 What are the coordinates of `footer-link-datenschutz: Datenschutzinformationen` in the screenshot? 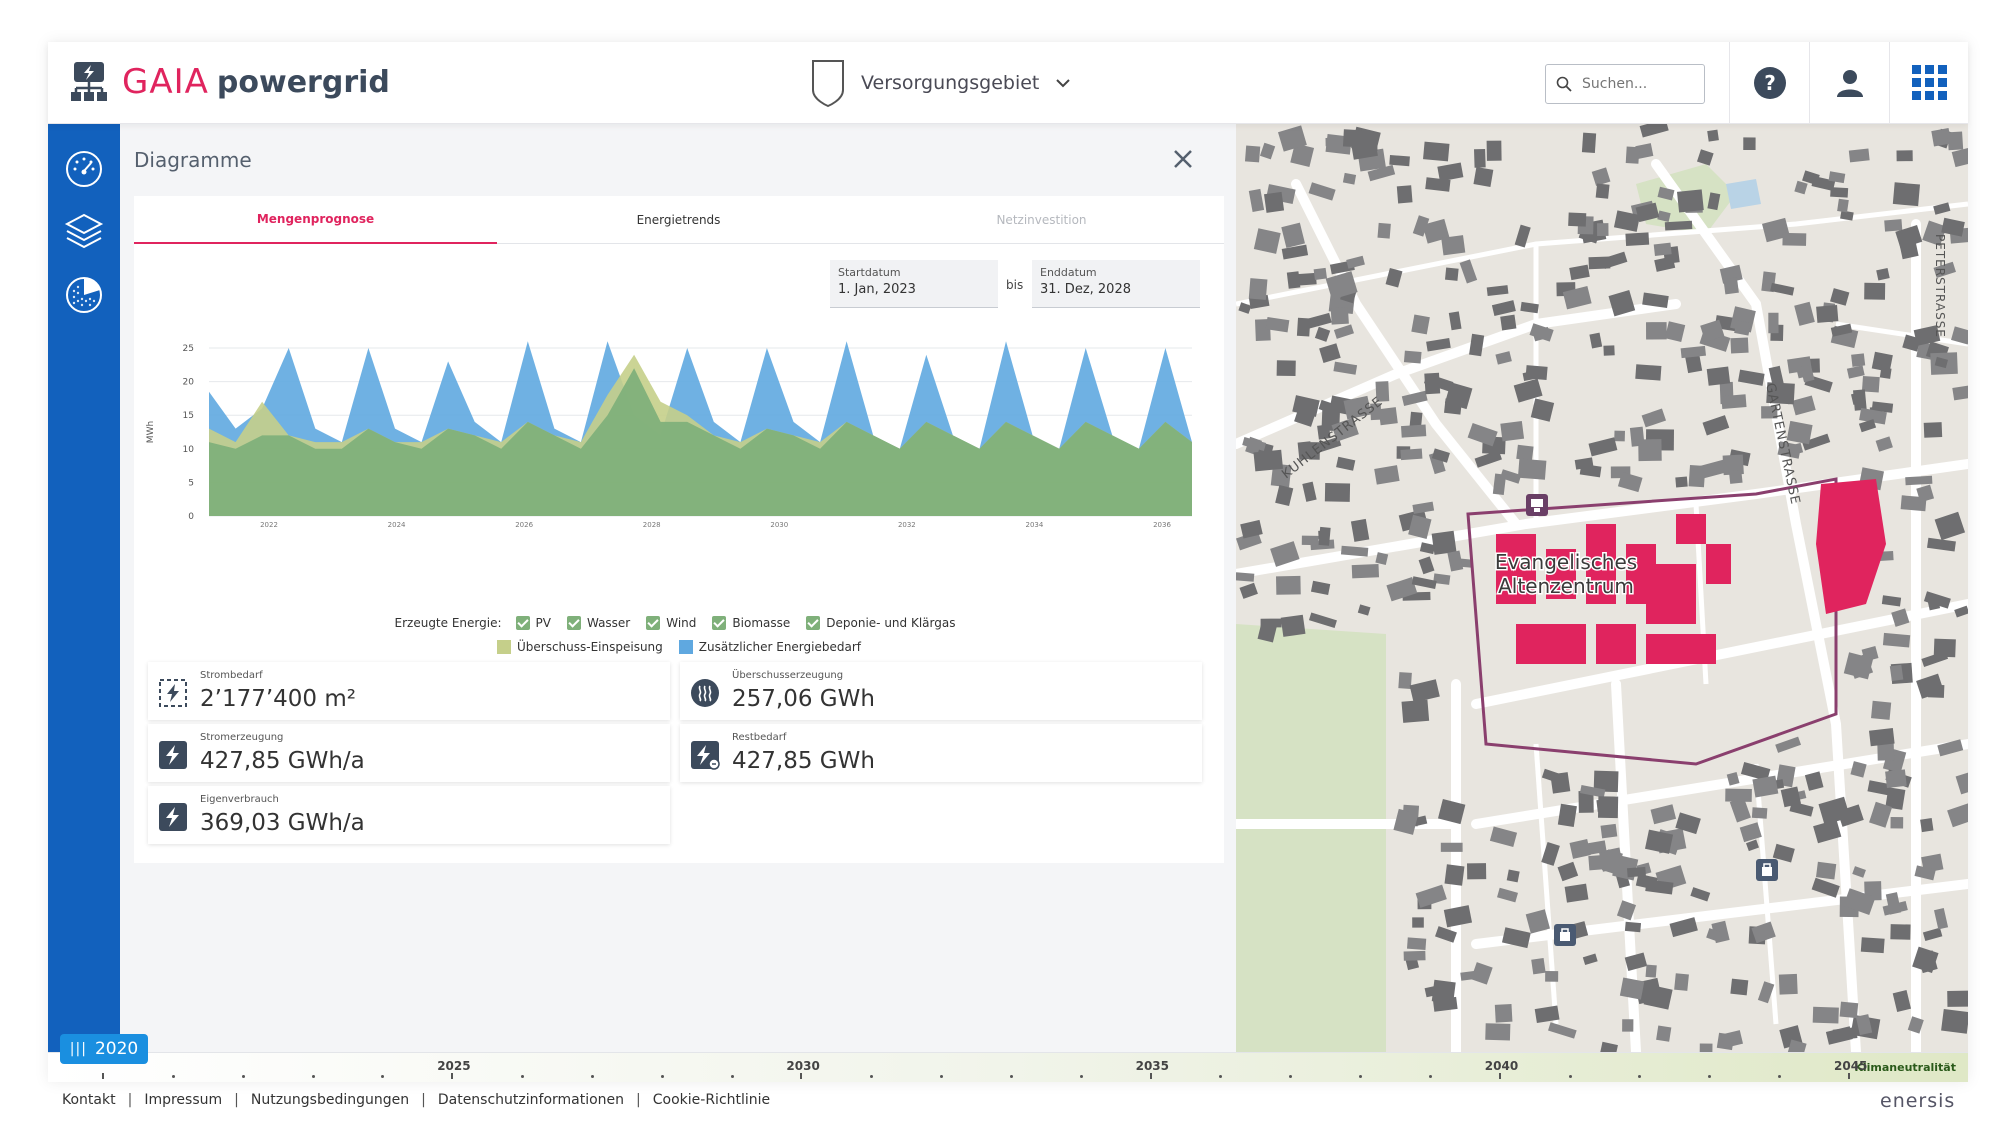 It's located at (531, 1100).